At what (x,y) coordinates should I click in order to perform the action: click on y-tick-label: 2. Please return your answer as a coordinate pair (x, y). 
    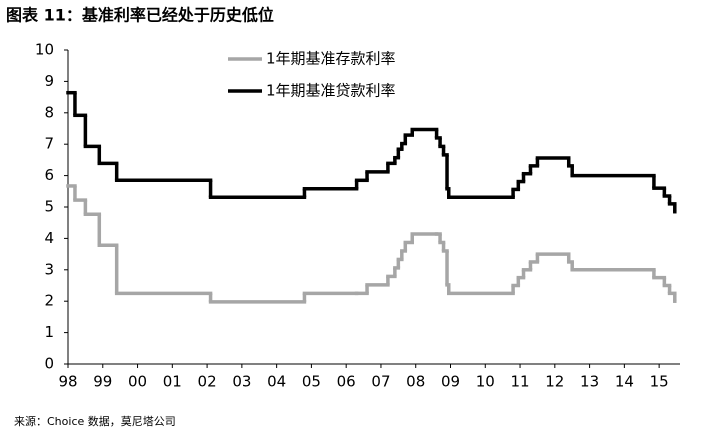
    Looking at the image, I should click on (49, 301).